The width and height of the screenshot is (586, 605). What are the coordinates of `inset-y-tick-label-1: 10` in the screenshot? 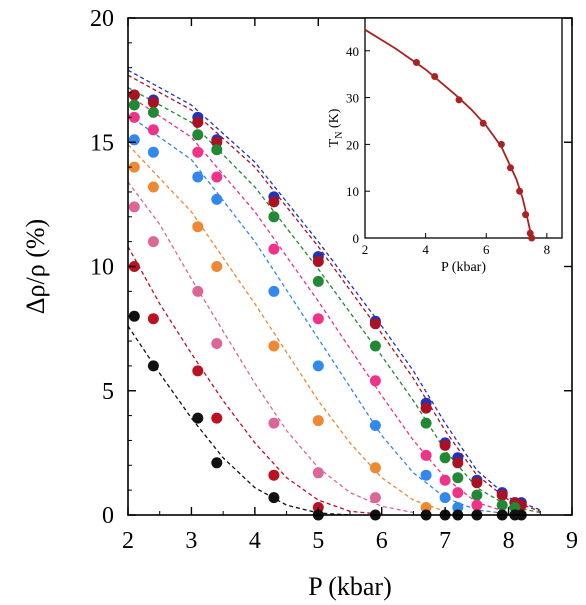 It's located at (352, 191).